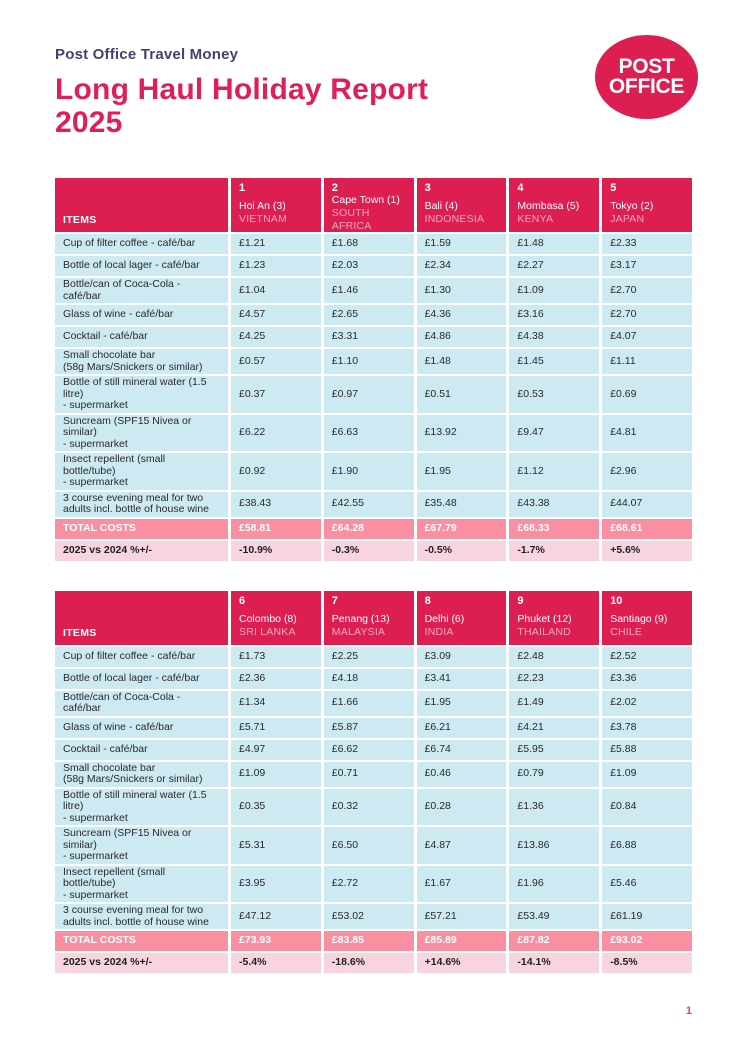 Image resolution: width=746 pixels, height=1056 pixels. Describe the element at coordinates (276, 941) in the screenshot. I see `total-cost-value: £73.93` at that location.